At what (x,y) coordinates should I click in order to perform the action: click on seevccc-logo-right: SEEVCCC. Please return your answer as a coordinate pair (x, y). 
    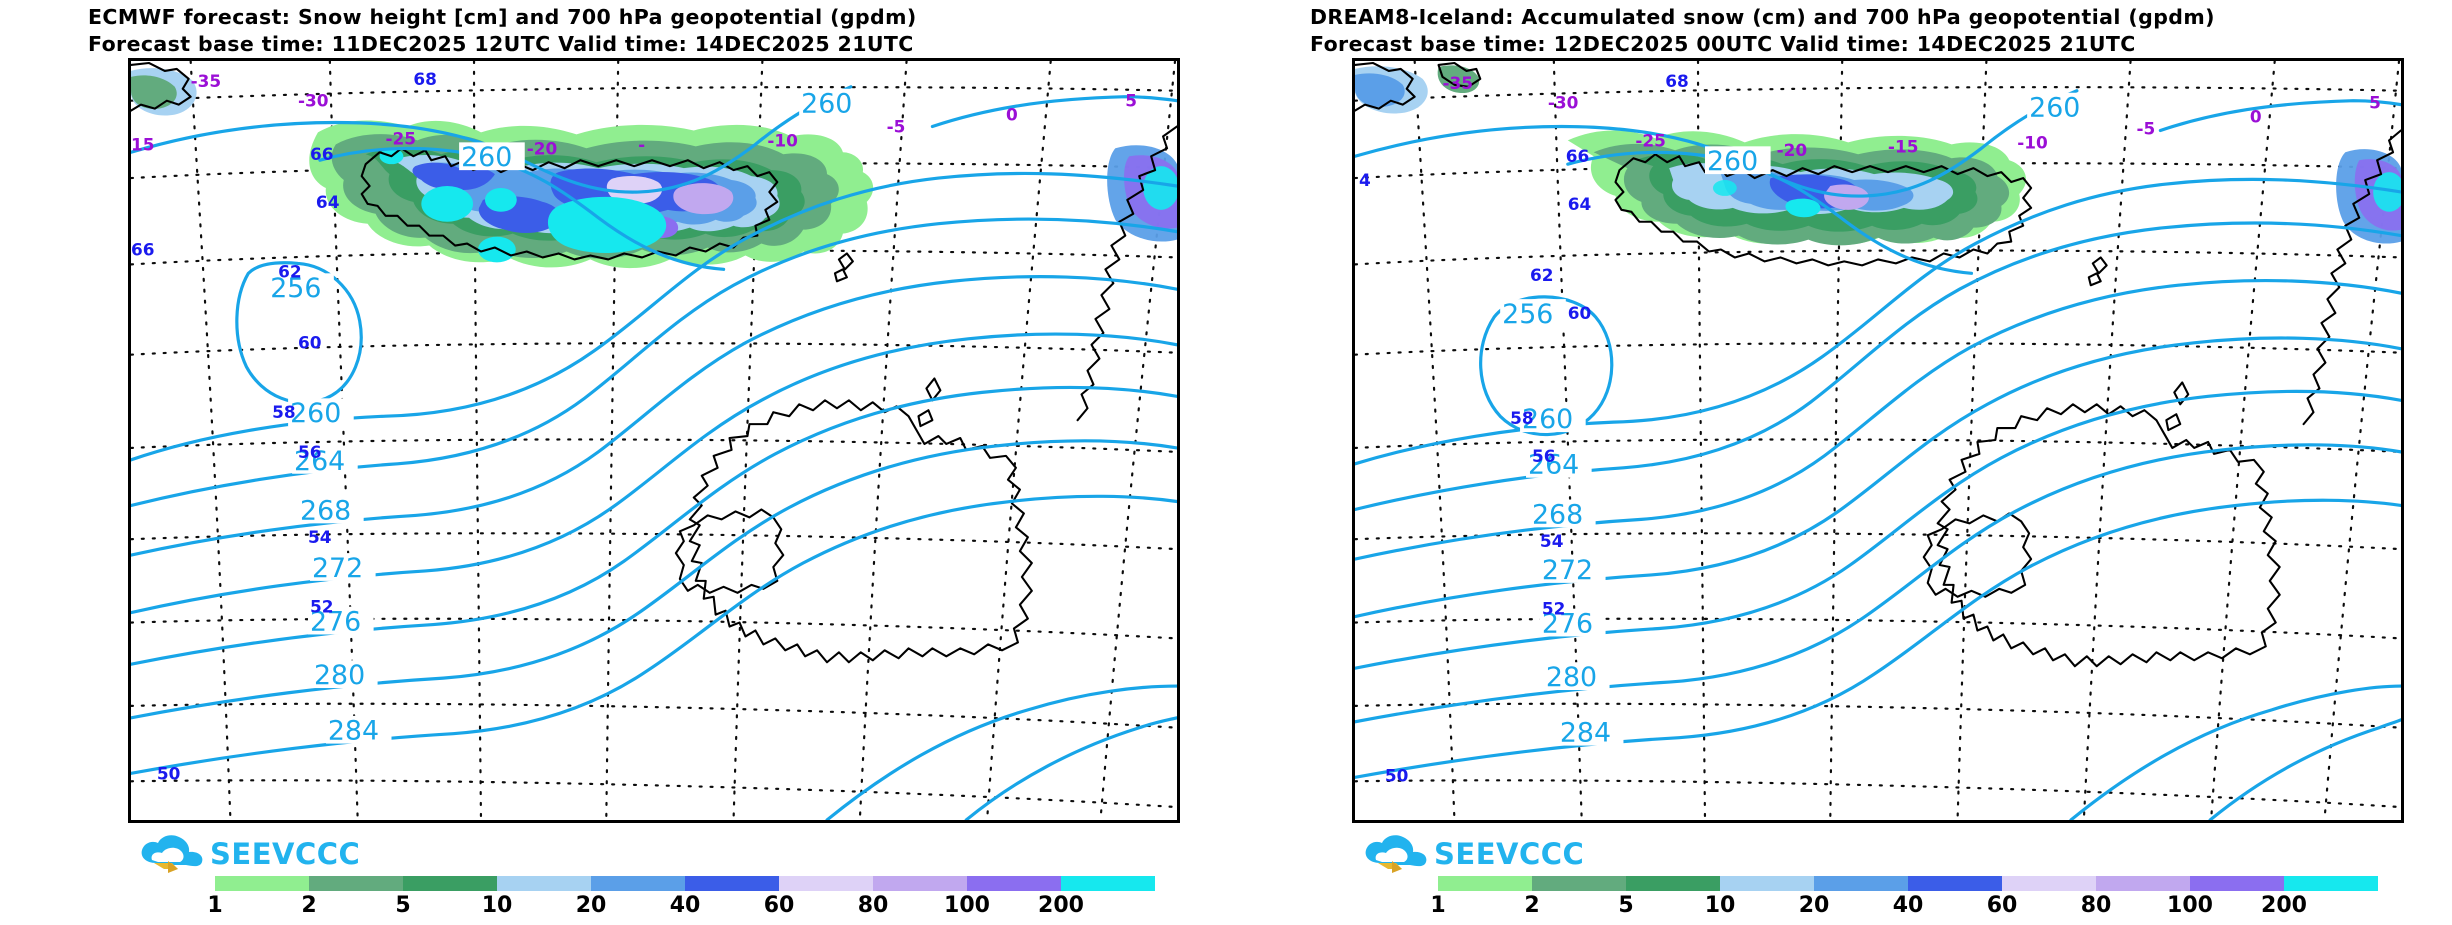
    Looking at the image, I should click on (1497, 855).